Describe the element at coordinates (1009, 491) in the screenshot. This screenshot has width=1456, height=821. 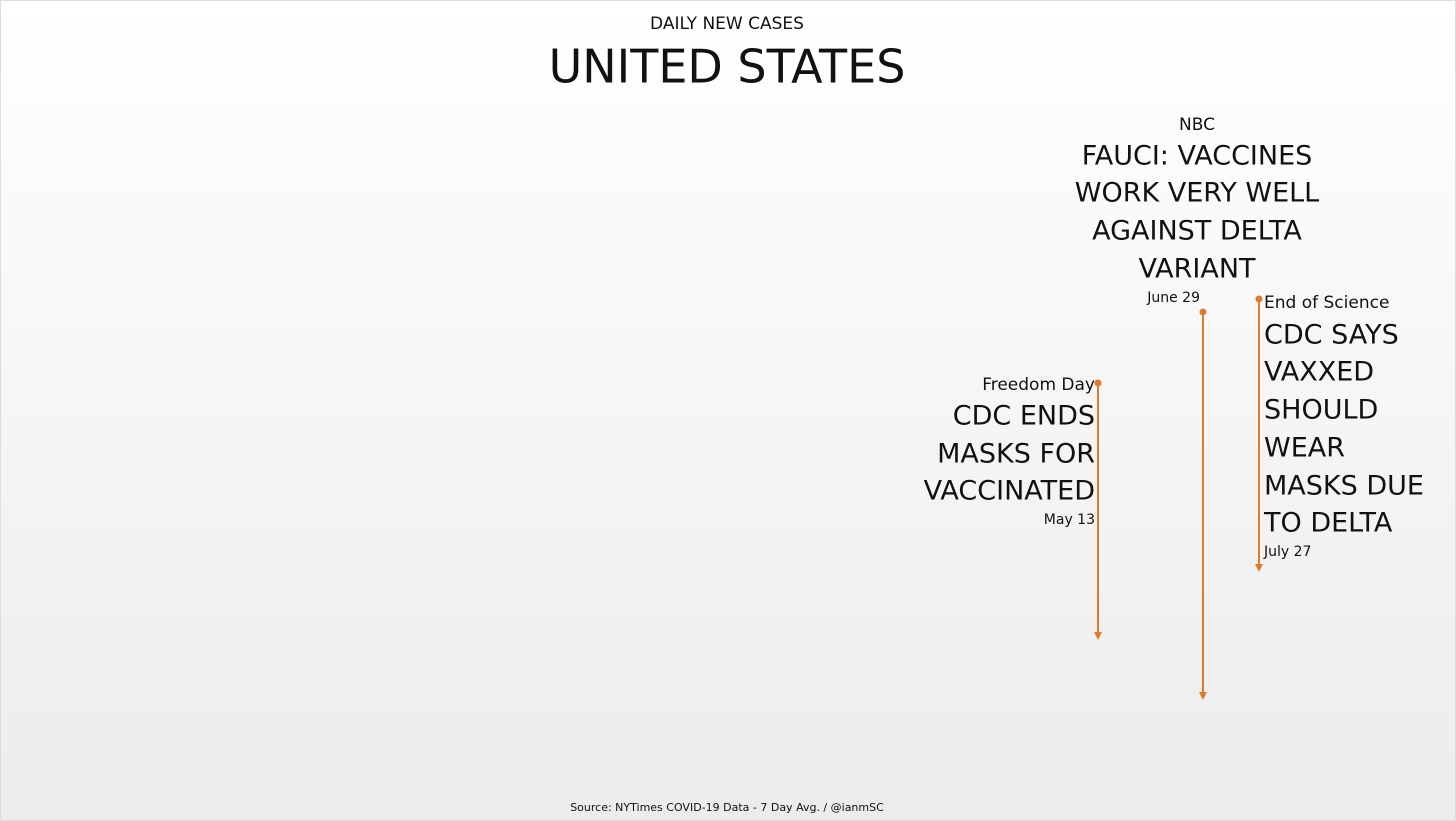
I see `annotation-headline: VACCINATED` at that location.